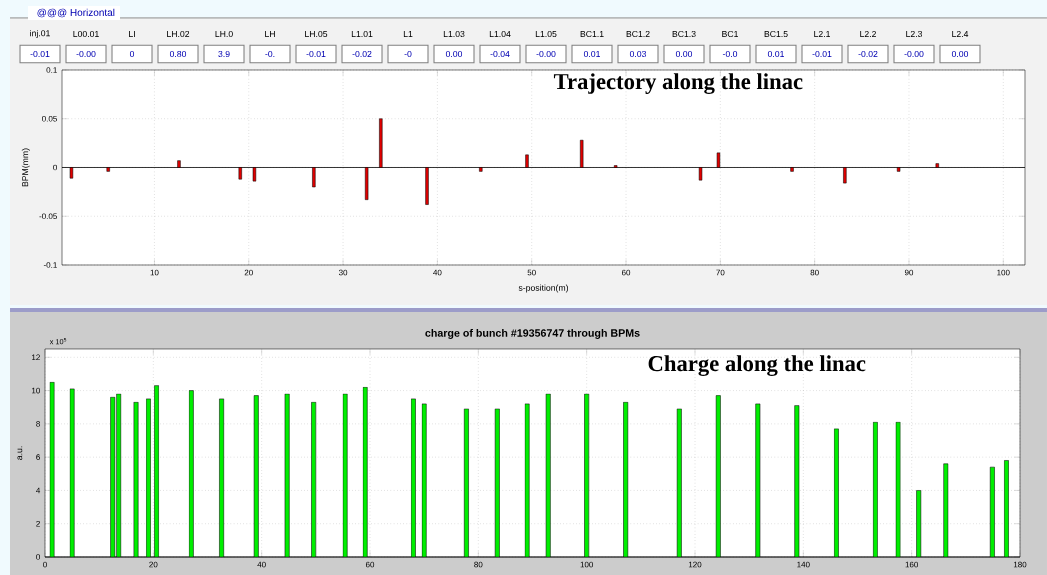 The height and width of the screenshot is (575, 1047). I want to click on category-label: L1, so click(408, 34).